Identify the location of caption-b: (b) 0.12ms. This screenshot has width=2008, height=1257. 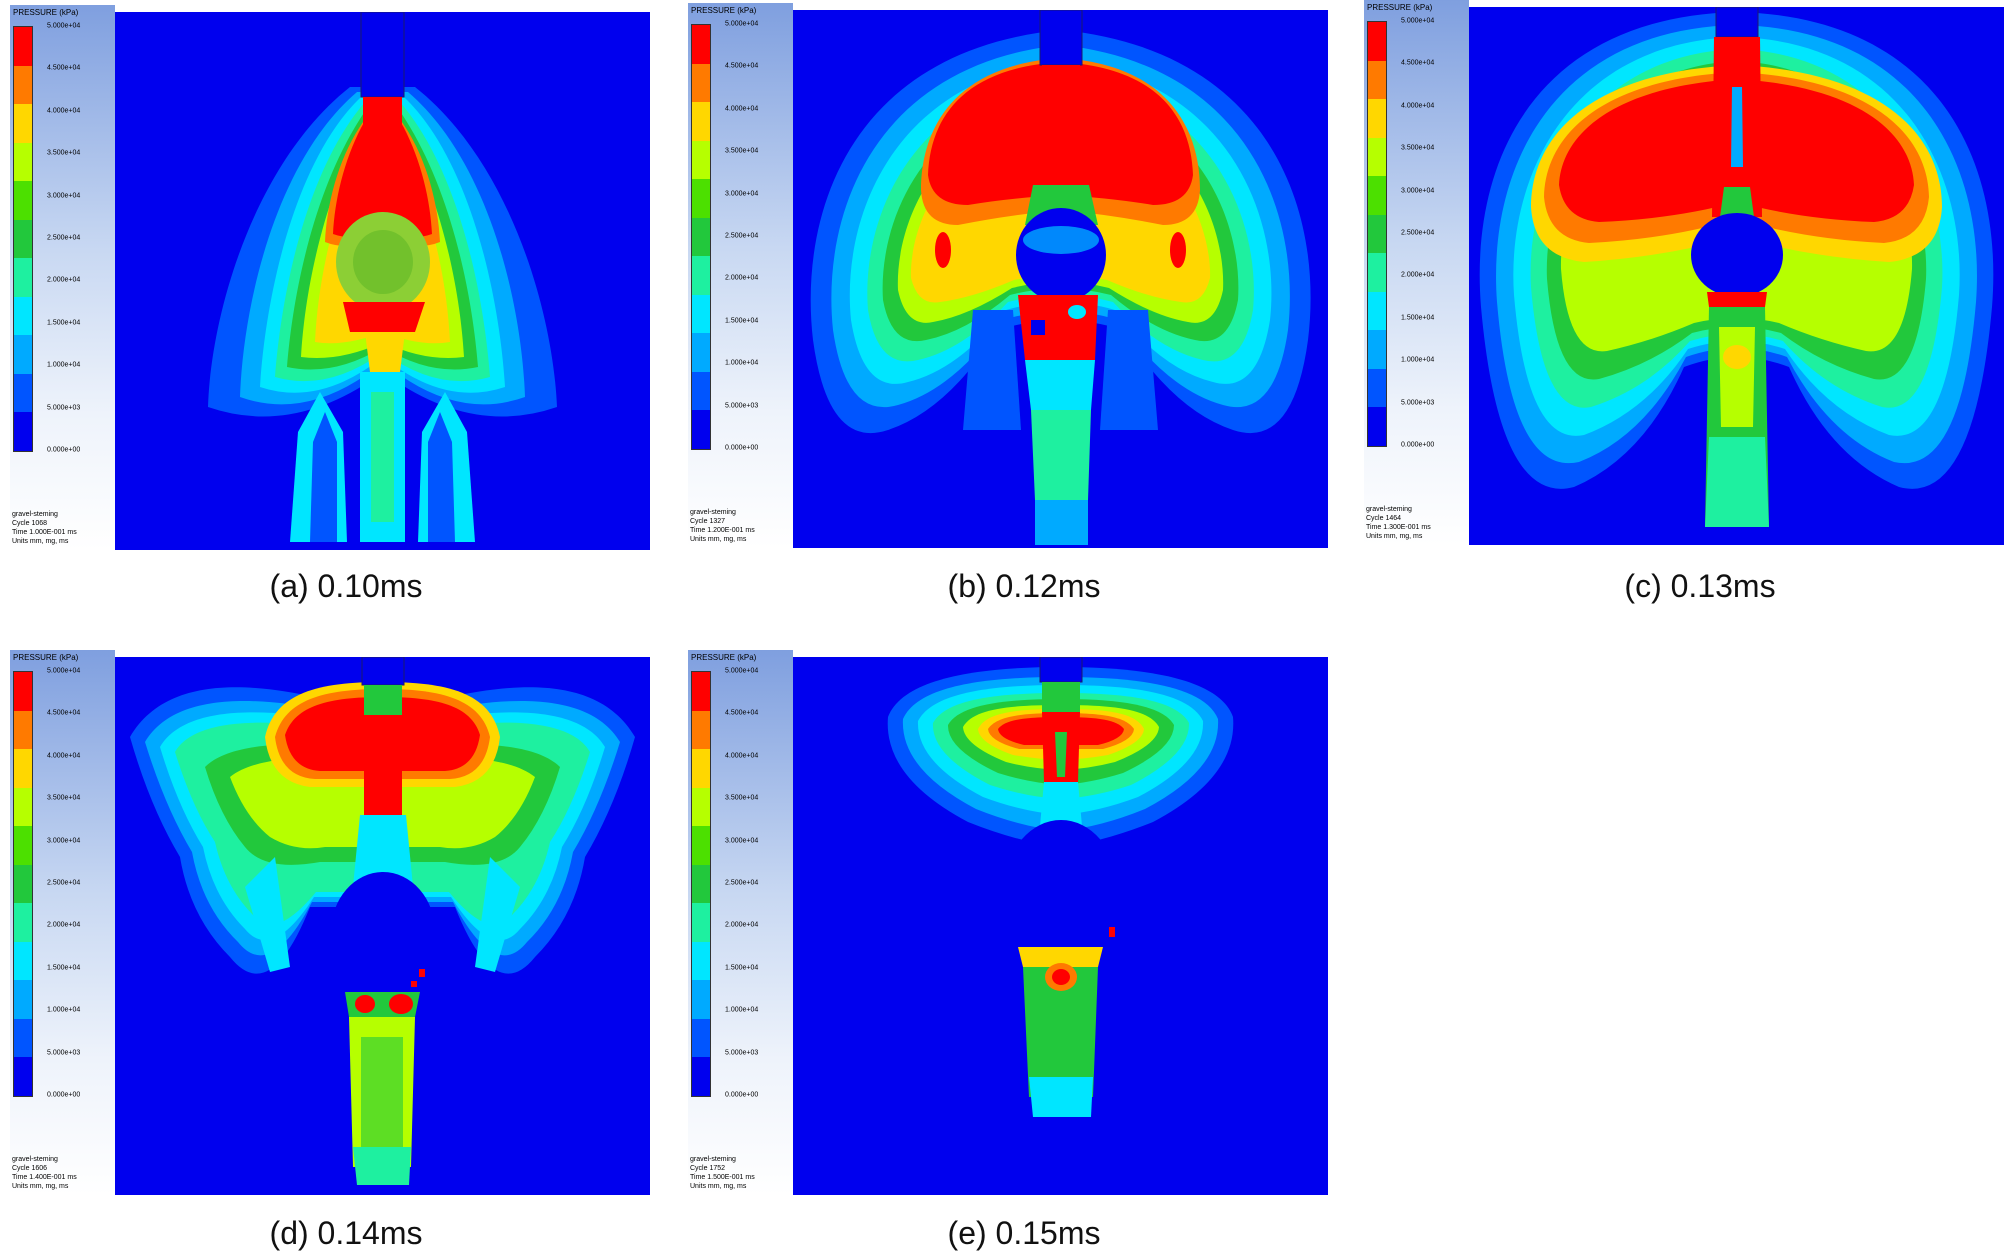
(1024, 586).